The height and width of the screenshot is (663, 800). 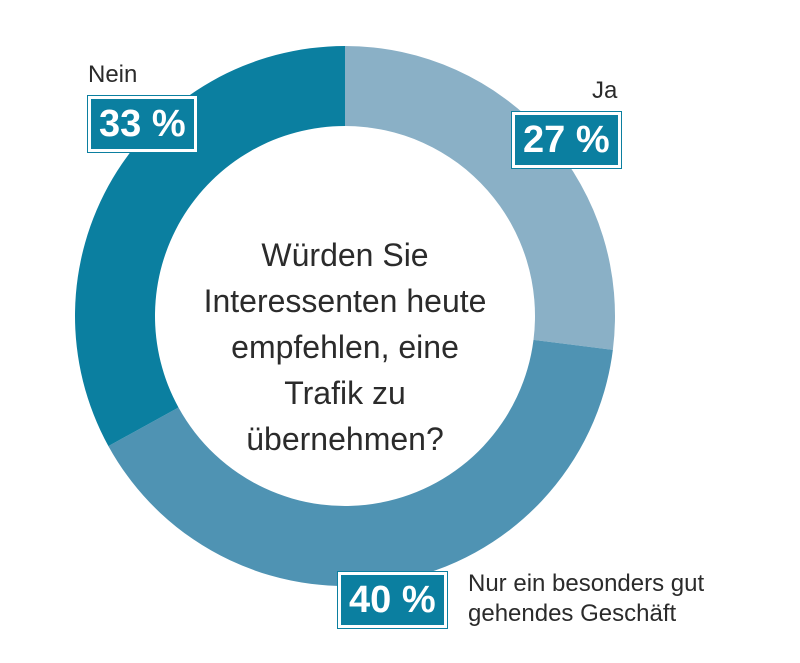 What do you see at coordinates (113, 74) in the screenshot?
I see `legend-label-nein: Nein` at bounding box center [113, 74].